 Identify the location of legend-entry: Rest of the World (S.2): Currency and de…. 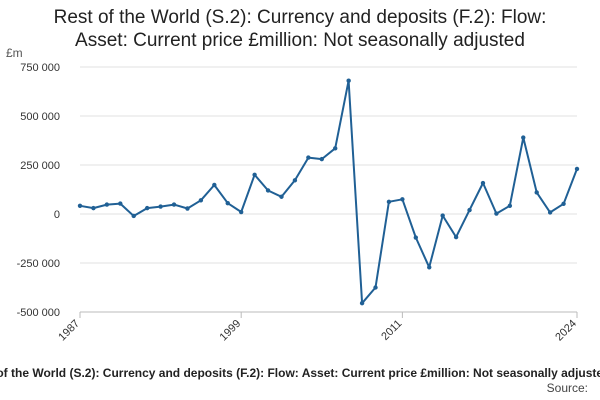
(300, 373).